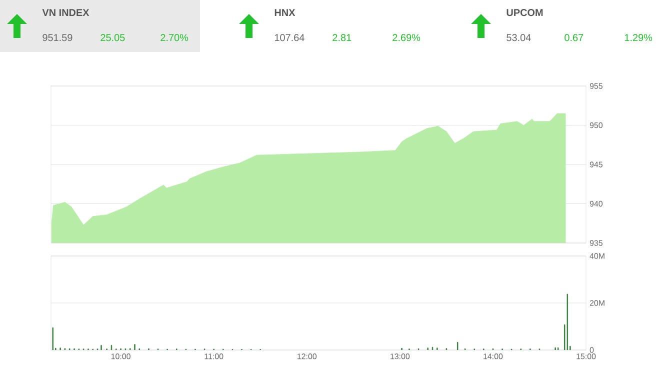 This screenshot has height=377, width=660. What do you see at coordinates (574, 38) in the screenshot?
I see `text: 0.67` at bounding box center [574, 38].